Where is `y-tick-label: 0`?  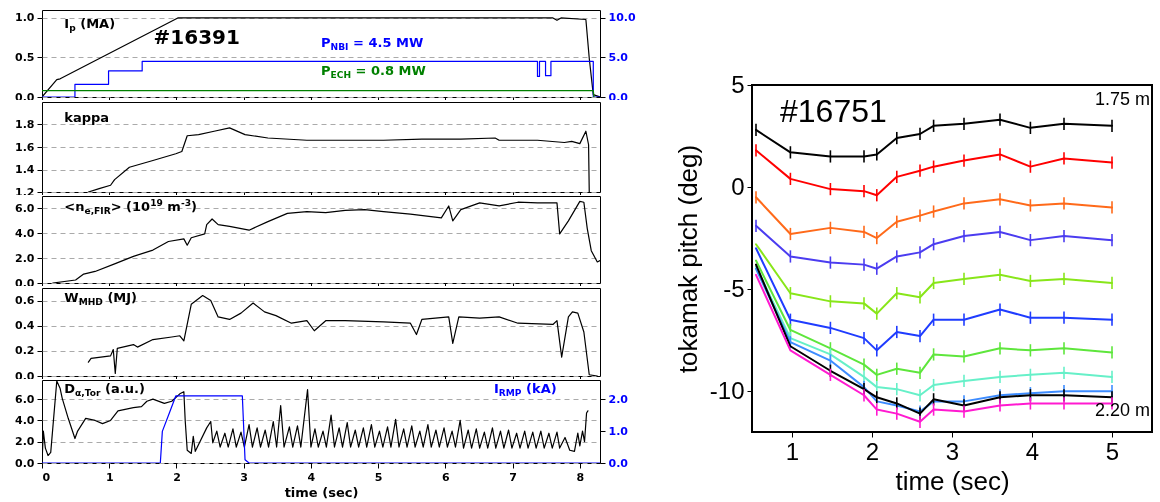 y-tick-label: 0 is located at coordinates (738, 186).